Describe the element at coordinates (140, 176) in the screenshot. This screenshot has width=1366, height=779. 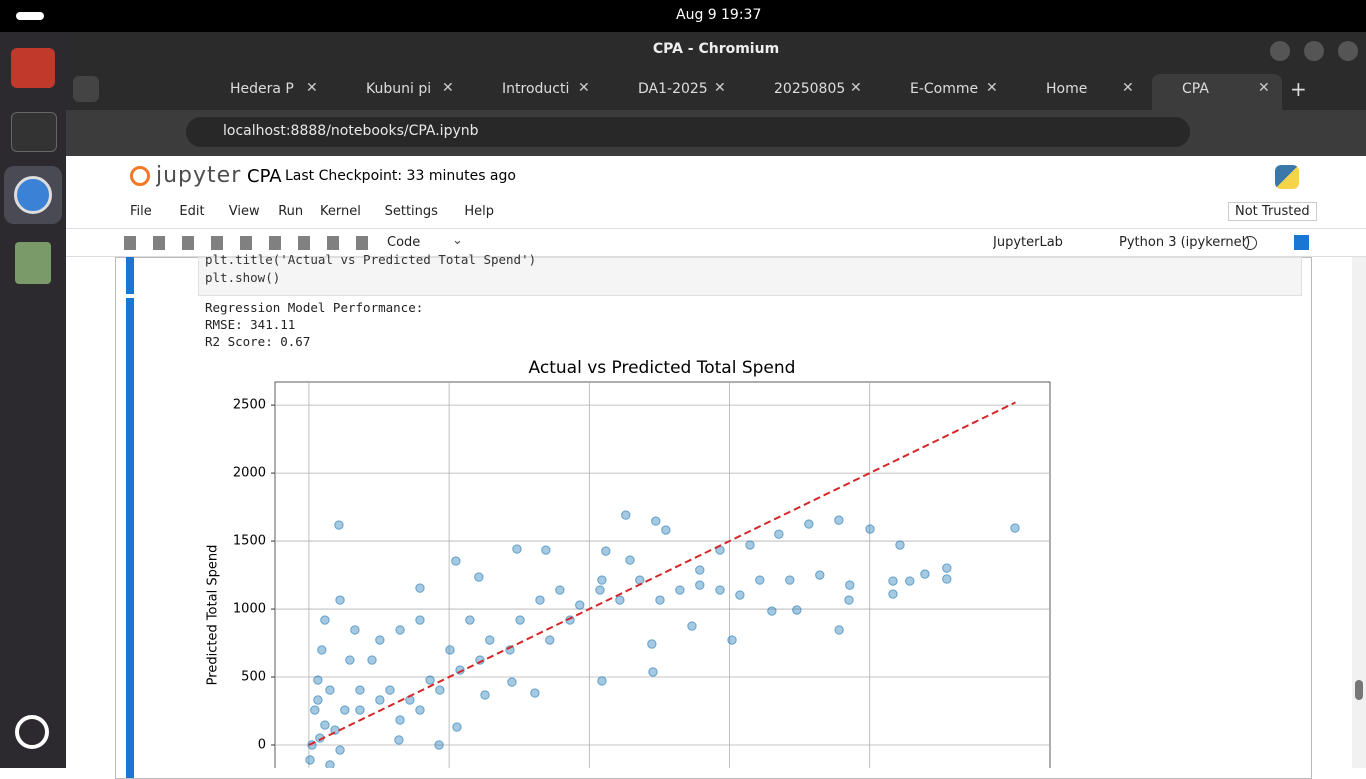
I see `jupyter-mark` at that location.